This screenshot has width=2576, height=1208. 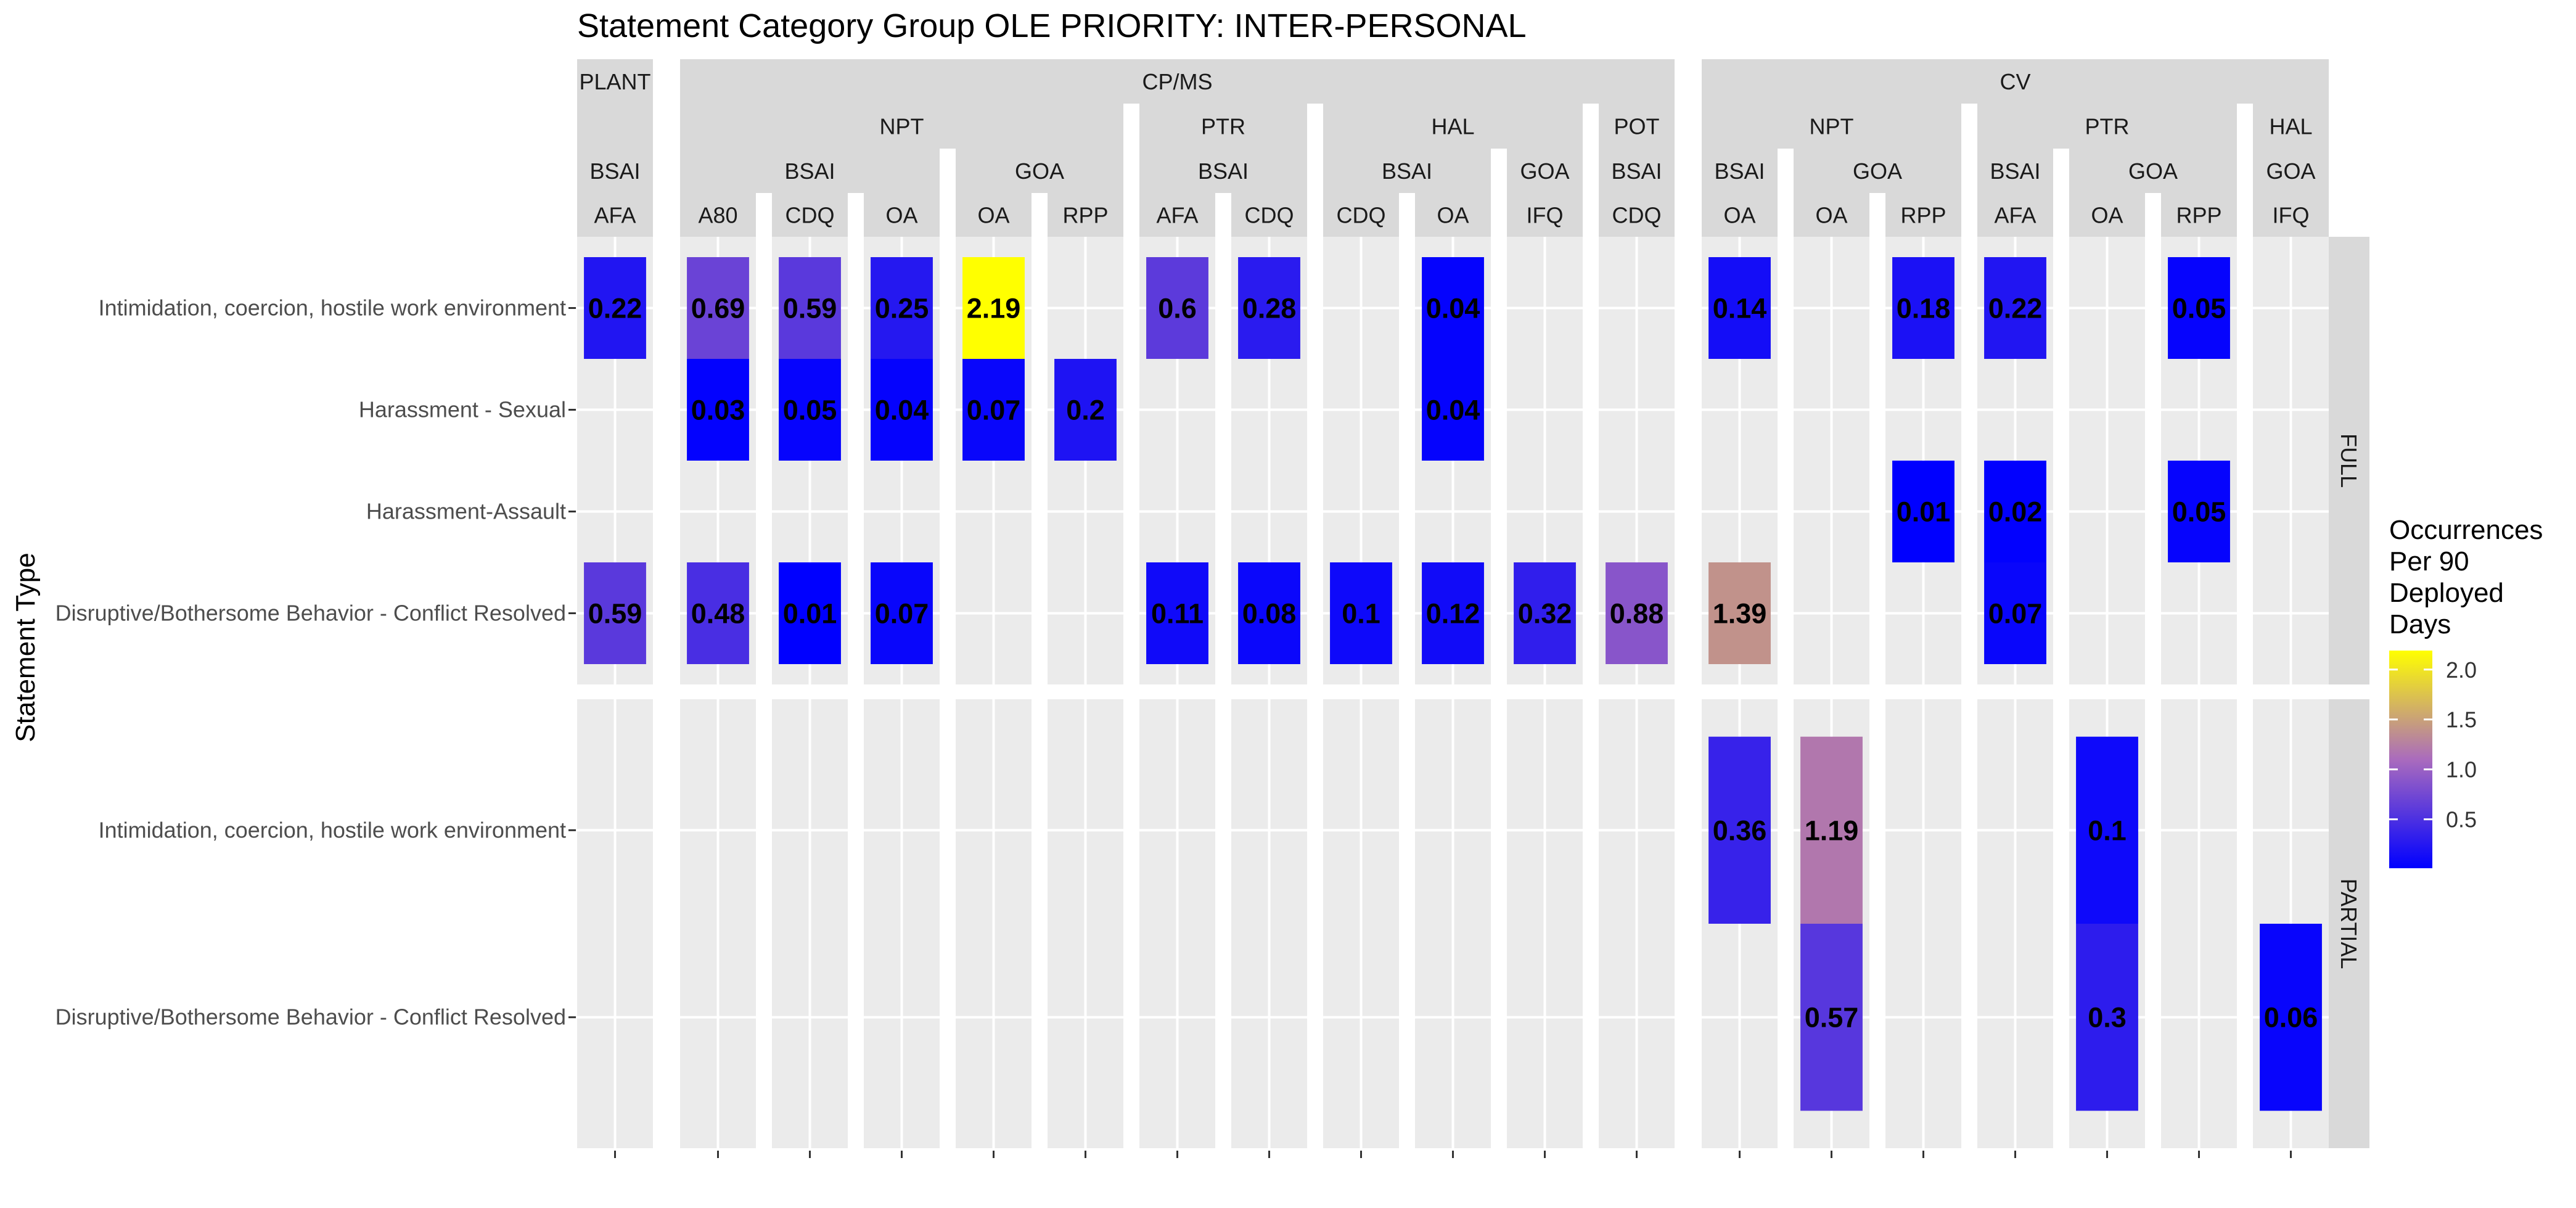 I want to click on side-strip-box, so click(x=2349, y=924).